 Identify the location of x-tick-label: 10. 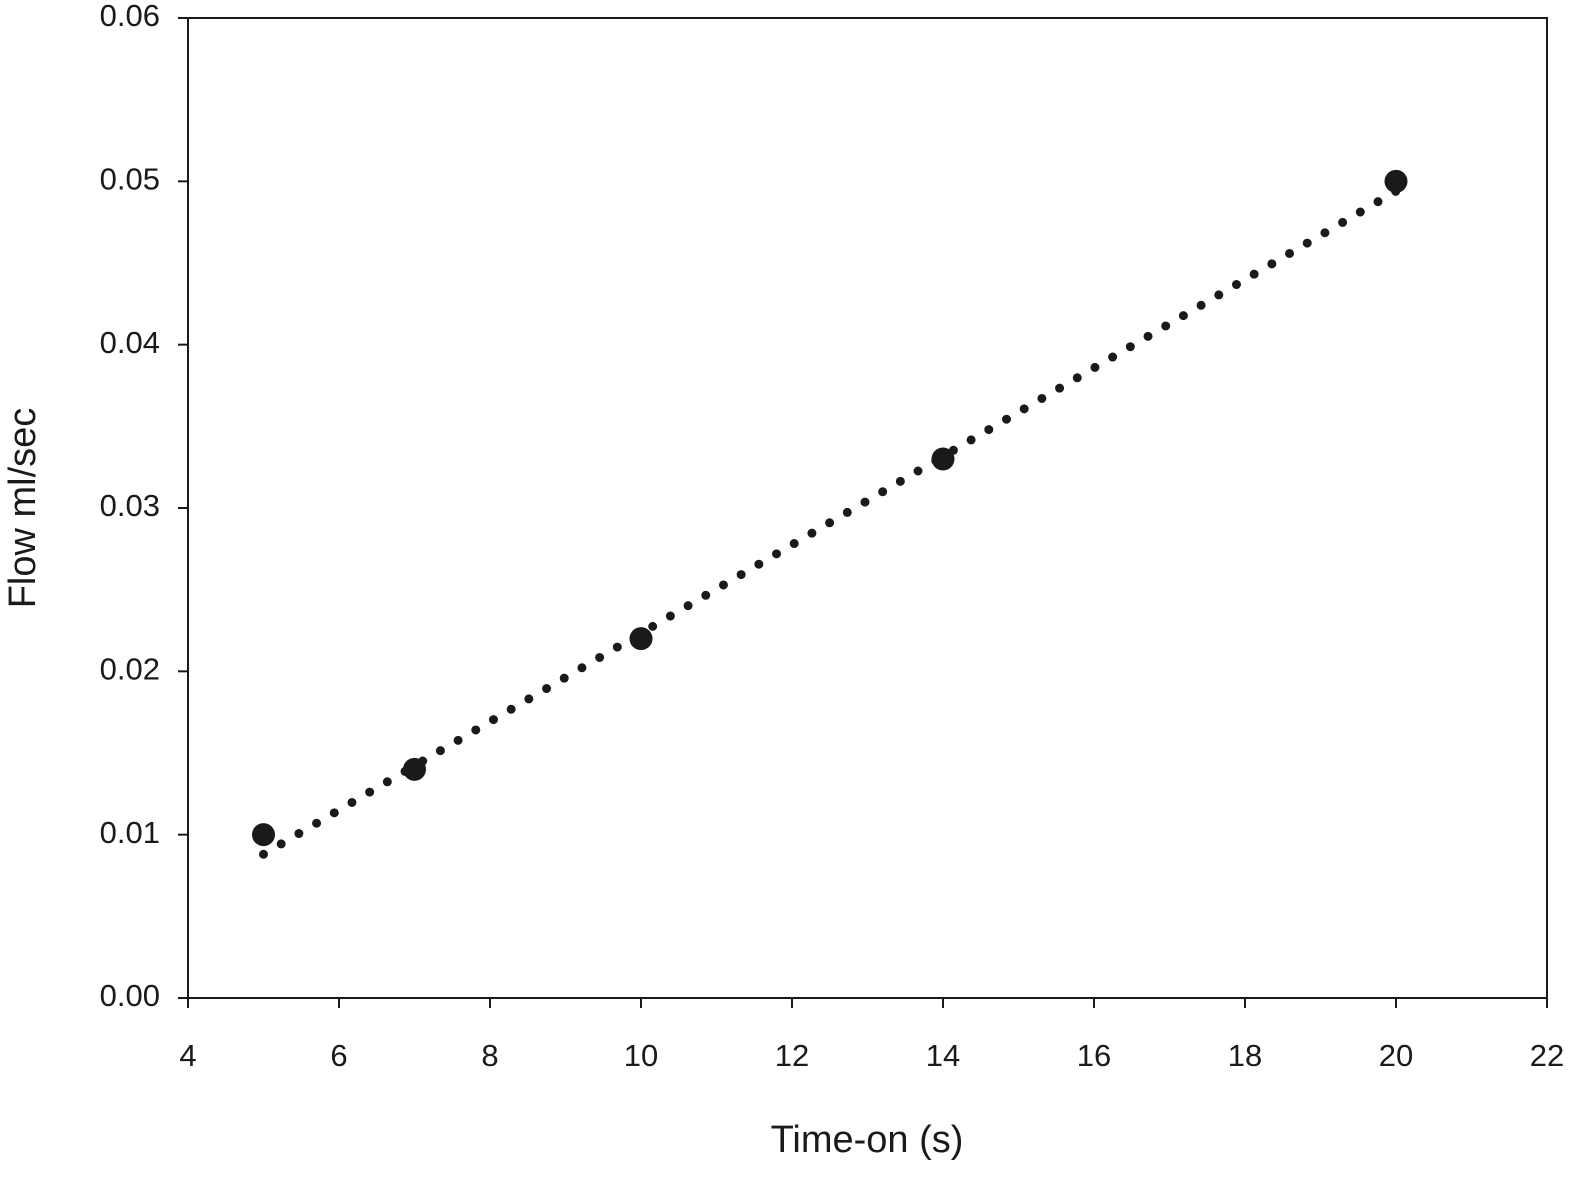
(641, 1055).